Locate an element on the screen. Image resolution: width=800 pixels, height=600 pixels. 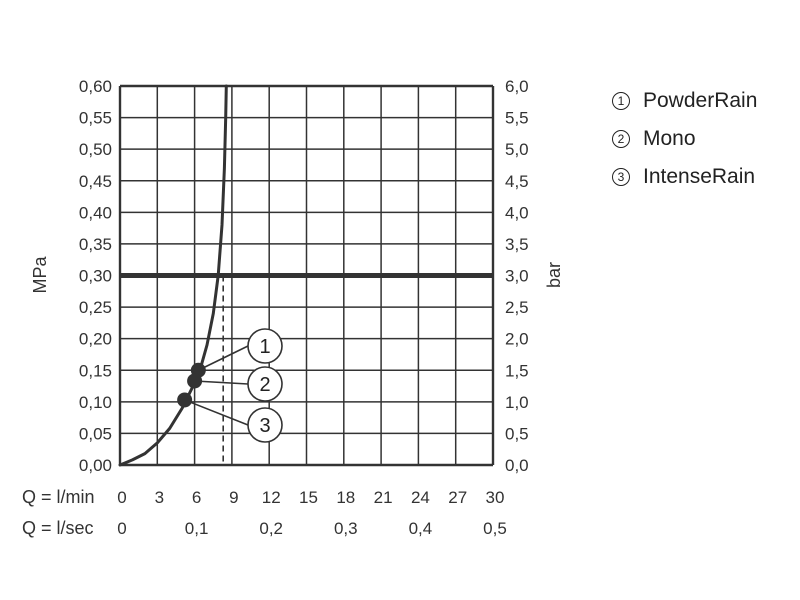
reference-lines is located at coordinates (306, 369).